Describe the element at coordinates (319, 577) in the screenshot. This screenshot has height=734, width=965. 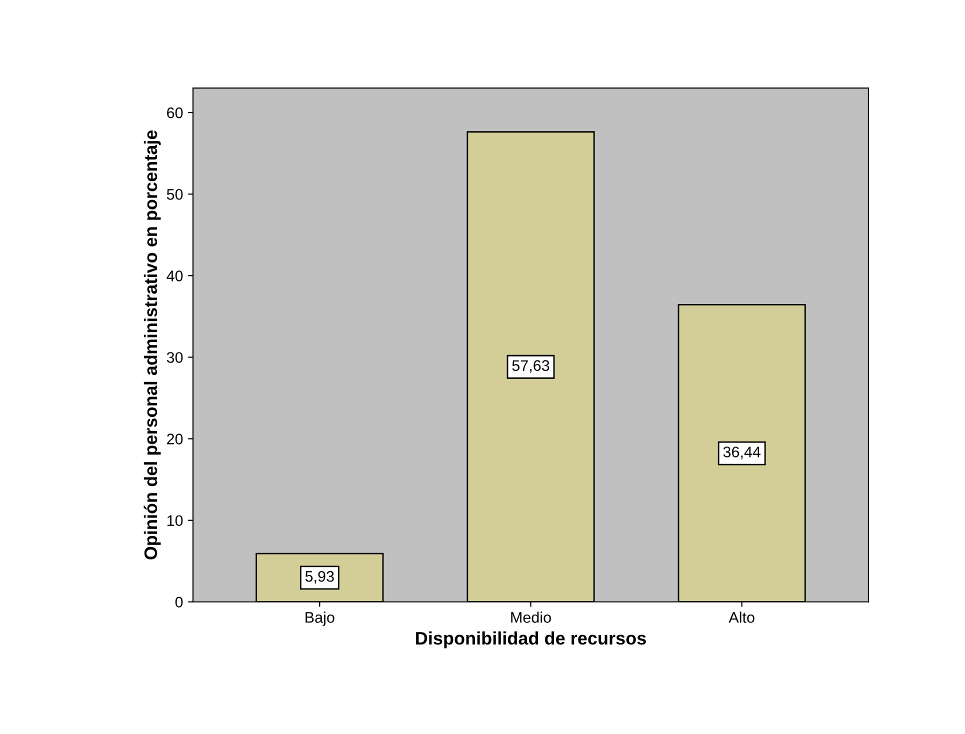
I see `data-label: 5,93` at that location.